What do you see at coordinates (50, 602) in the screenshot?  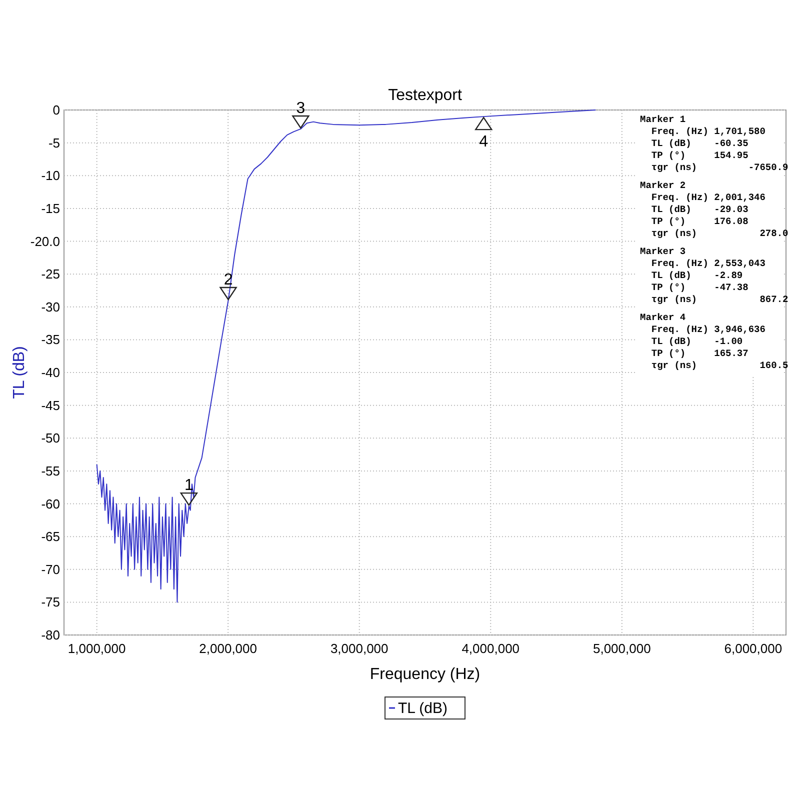 I see `y-tick-label: -75` at bounding box center [50, 602].